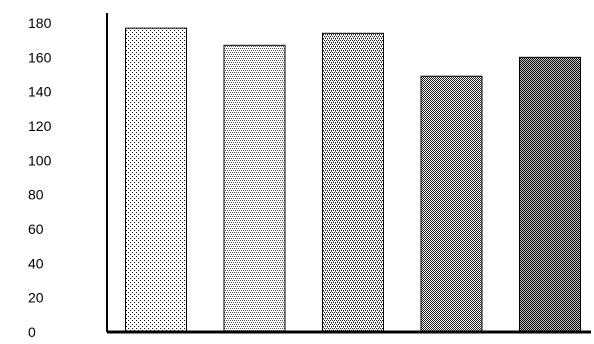  What do you see at coordinates (36, 298) in the screenshot?
I see `y-tick-label: 20` at bounding box center [36, 298].